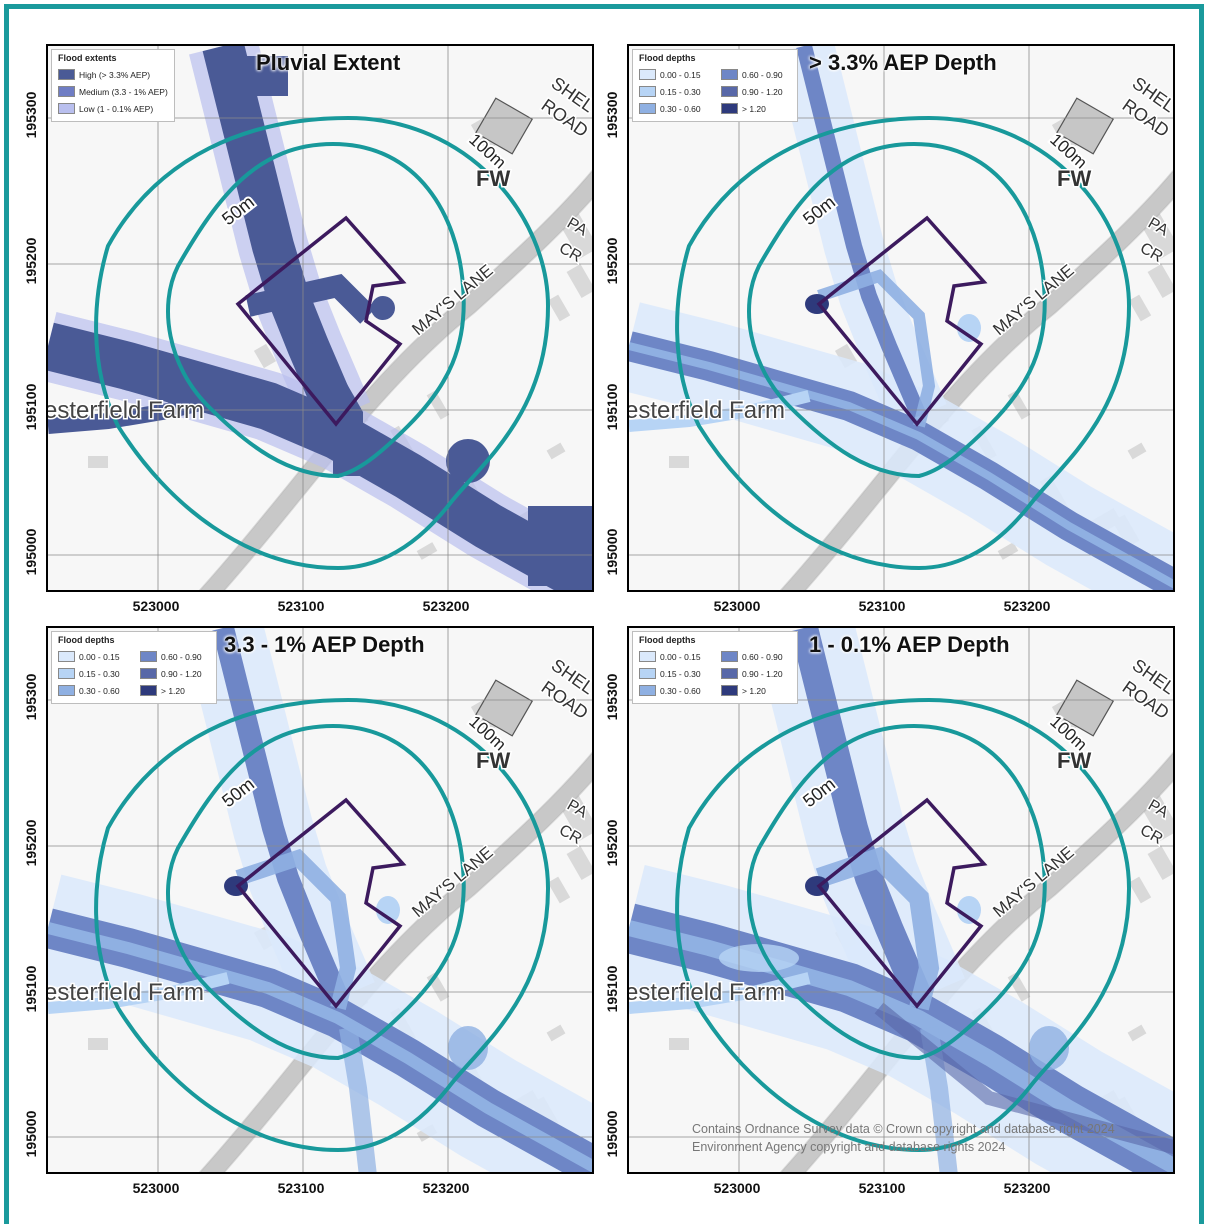  I want to click on legend-label: Medium (3.3 - 1% AEP), so click(123, 91).